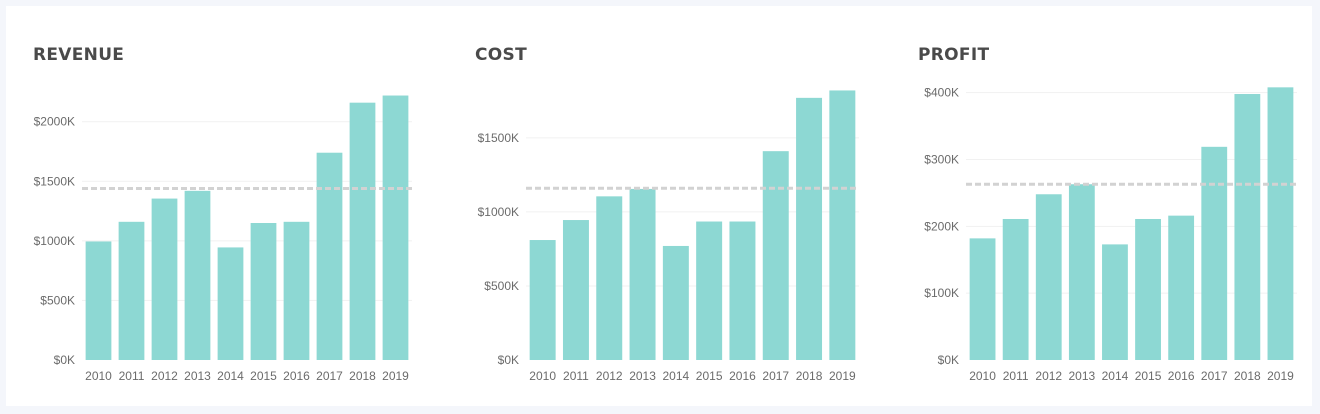 This screenshot has height=414, width=1320. I want to click on panel-title-cost: COST, so click(501, 55).